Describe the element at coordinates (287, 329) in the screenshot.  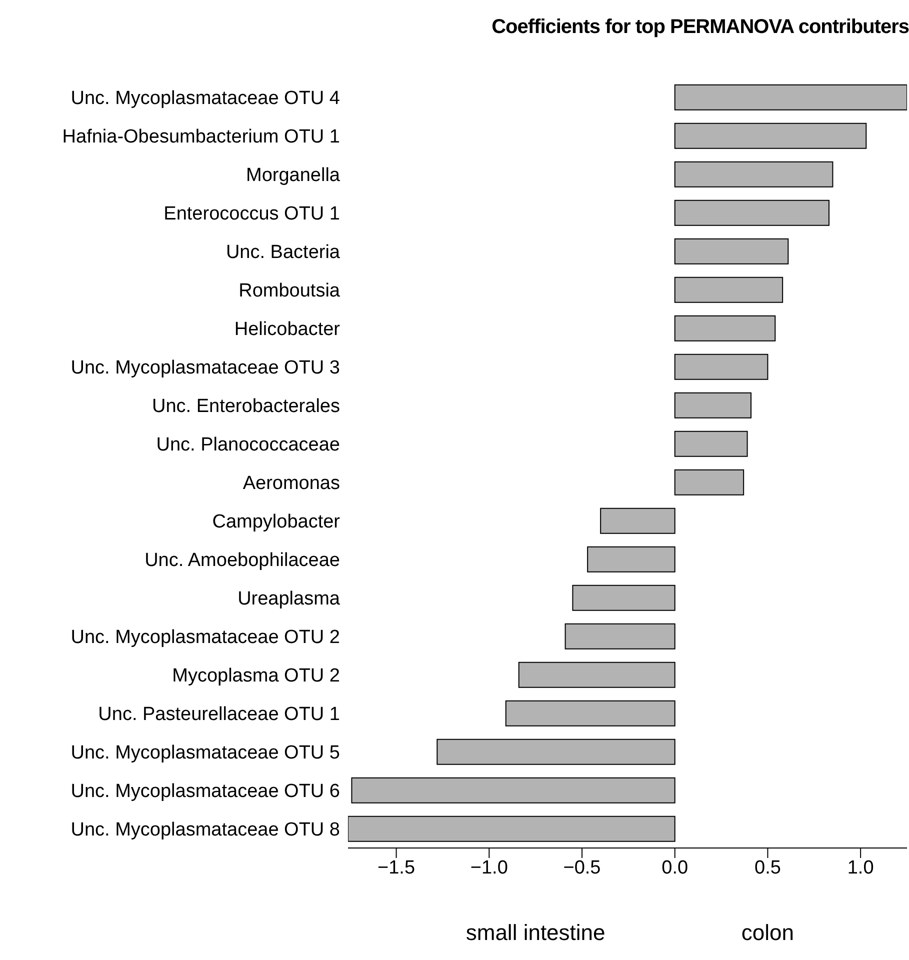
I see `y-tick-label: Helicobacter` at that location.